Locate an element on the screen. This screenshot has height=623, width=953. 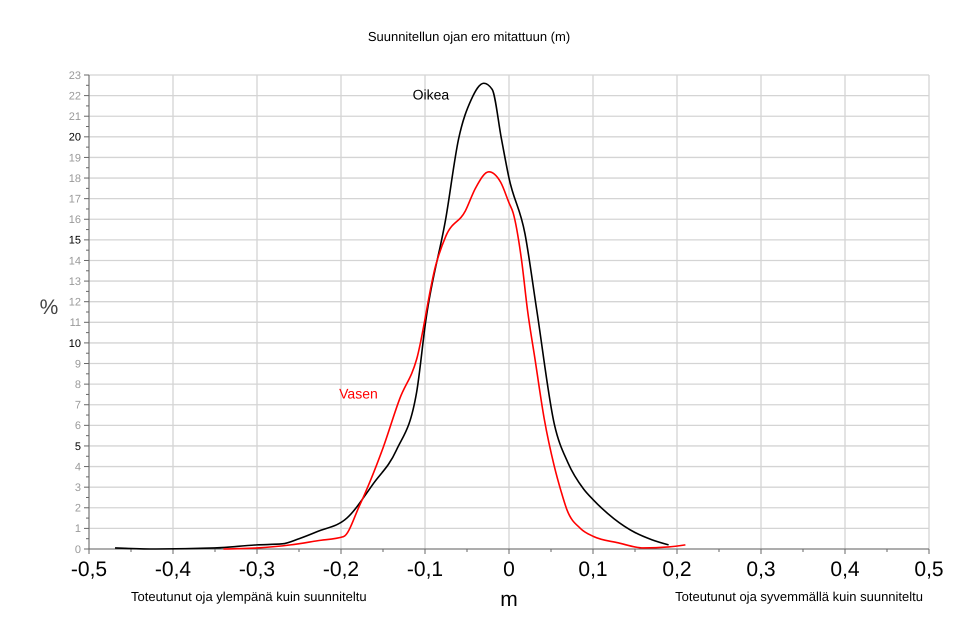
y-tick-label: 20 is located at coordinates (74, 138).